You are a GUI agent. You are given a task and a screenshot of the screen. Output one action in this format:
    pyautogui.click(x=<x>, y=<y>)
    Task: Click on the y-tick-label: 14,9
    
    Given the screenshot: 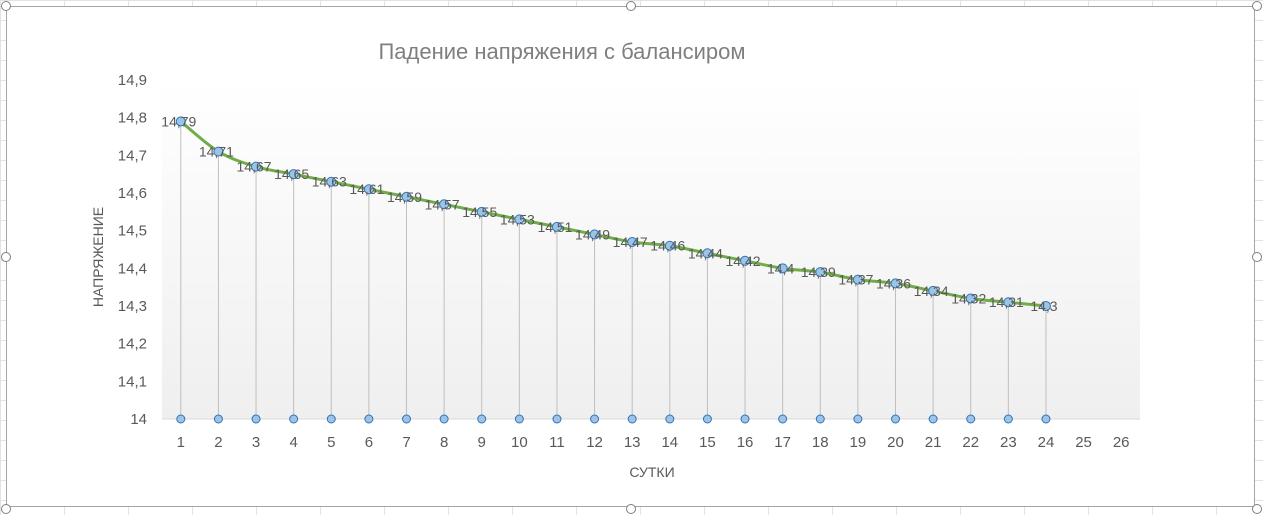 What is the action you would take?
    pyautogui.click(x=132, y=80)
    